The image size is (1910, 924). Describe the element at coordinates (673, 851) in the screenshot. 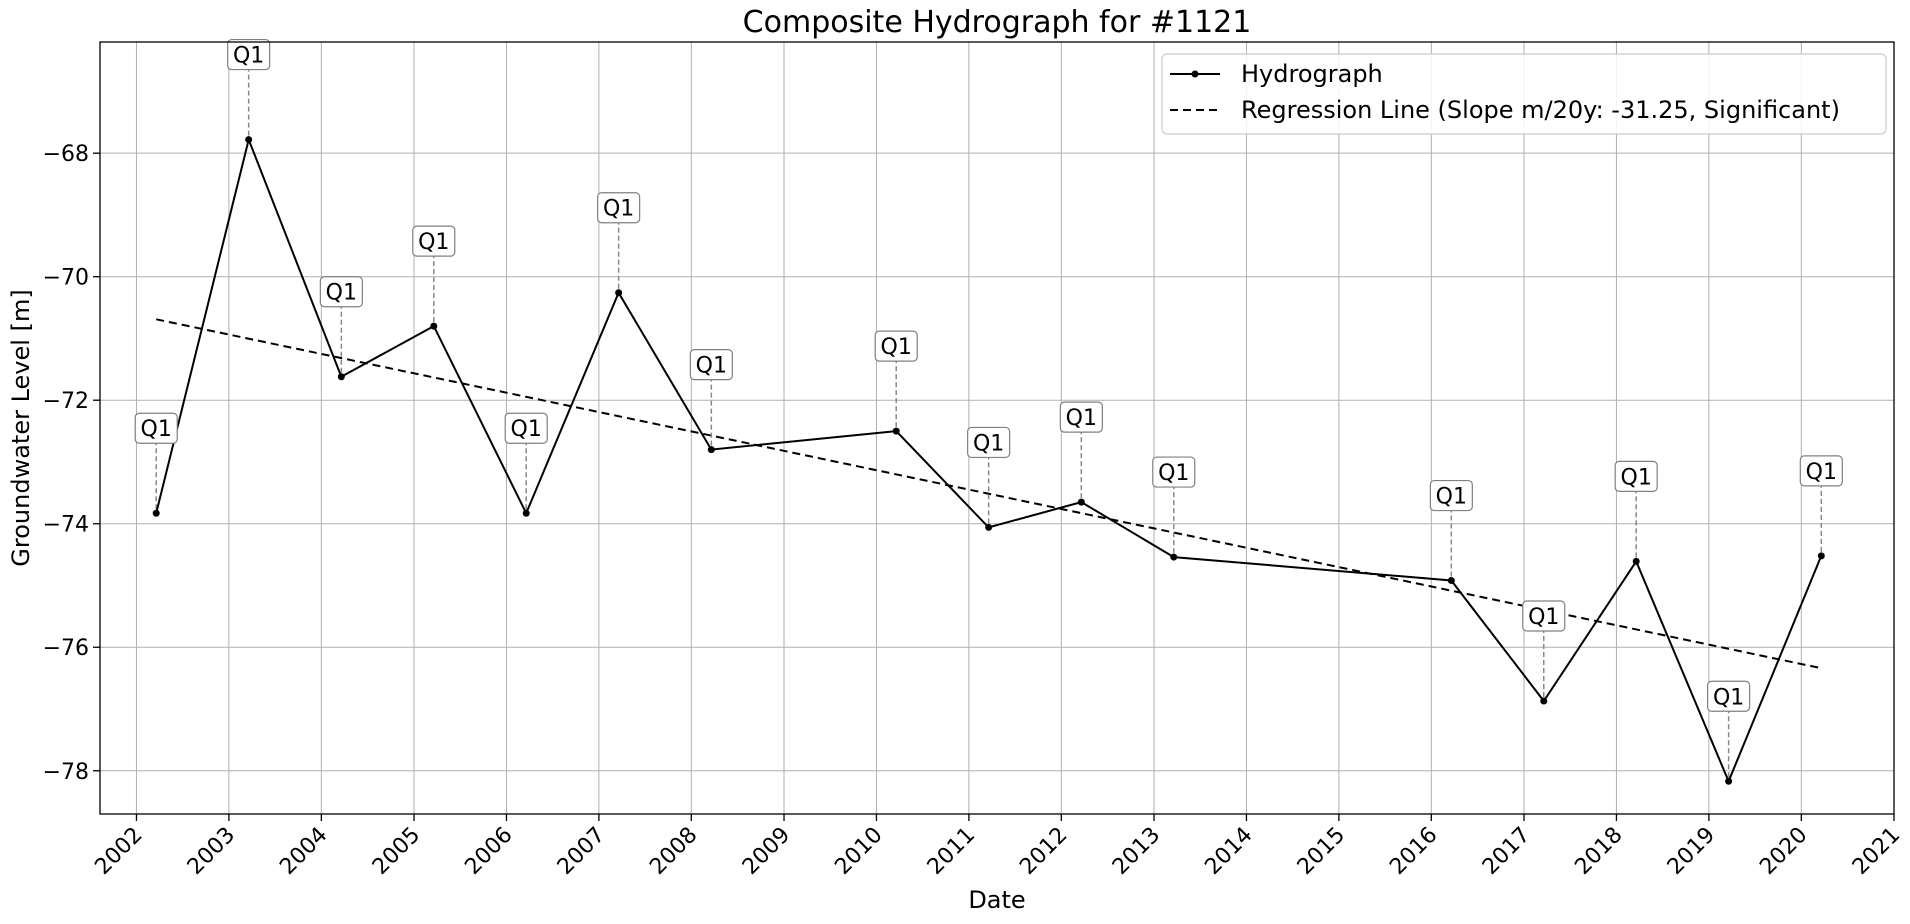

I see `x-tick-label: 2008` at that location.